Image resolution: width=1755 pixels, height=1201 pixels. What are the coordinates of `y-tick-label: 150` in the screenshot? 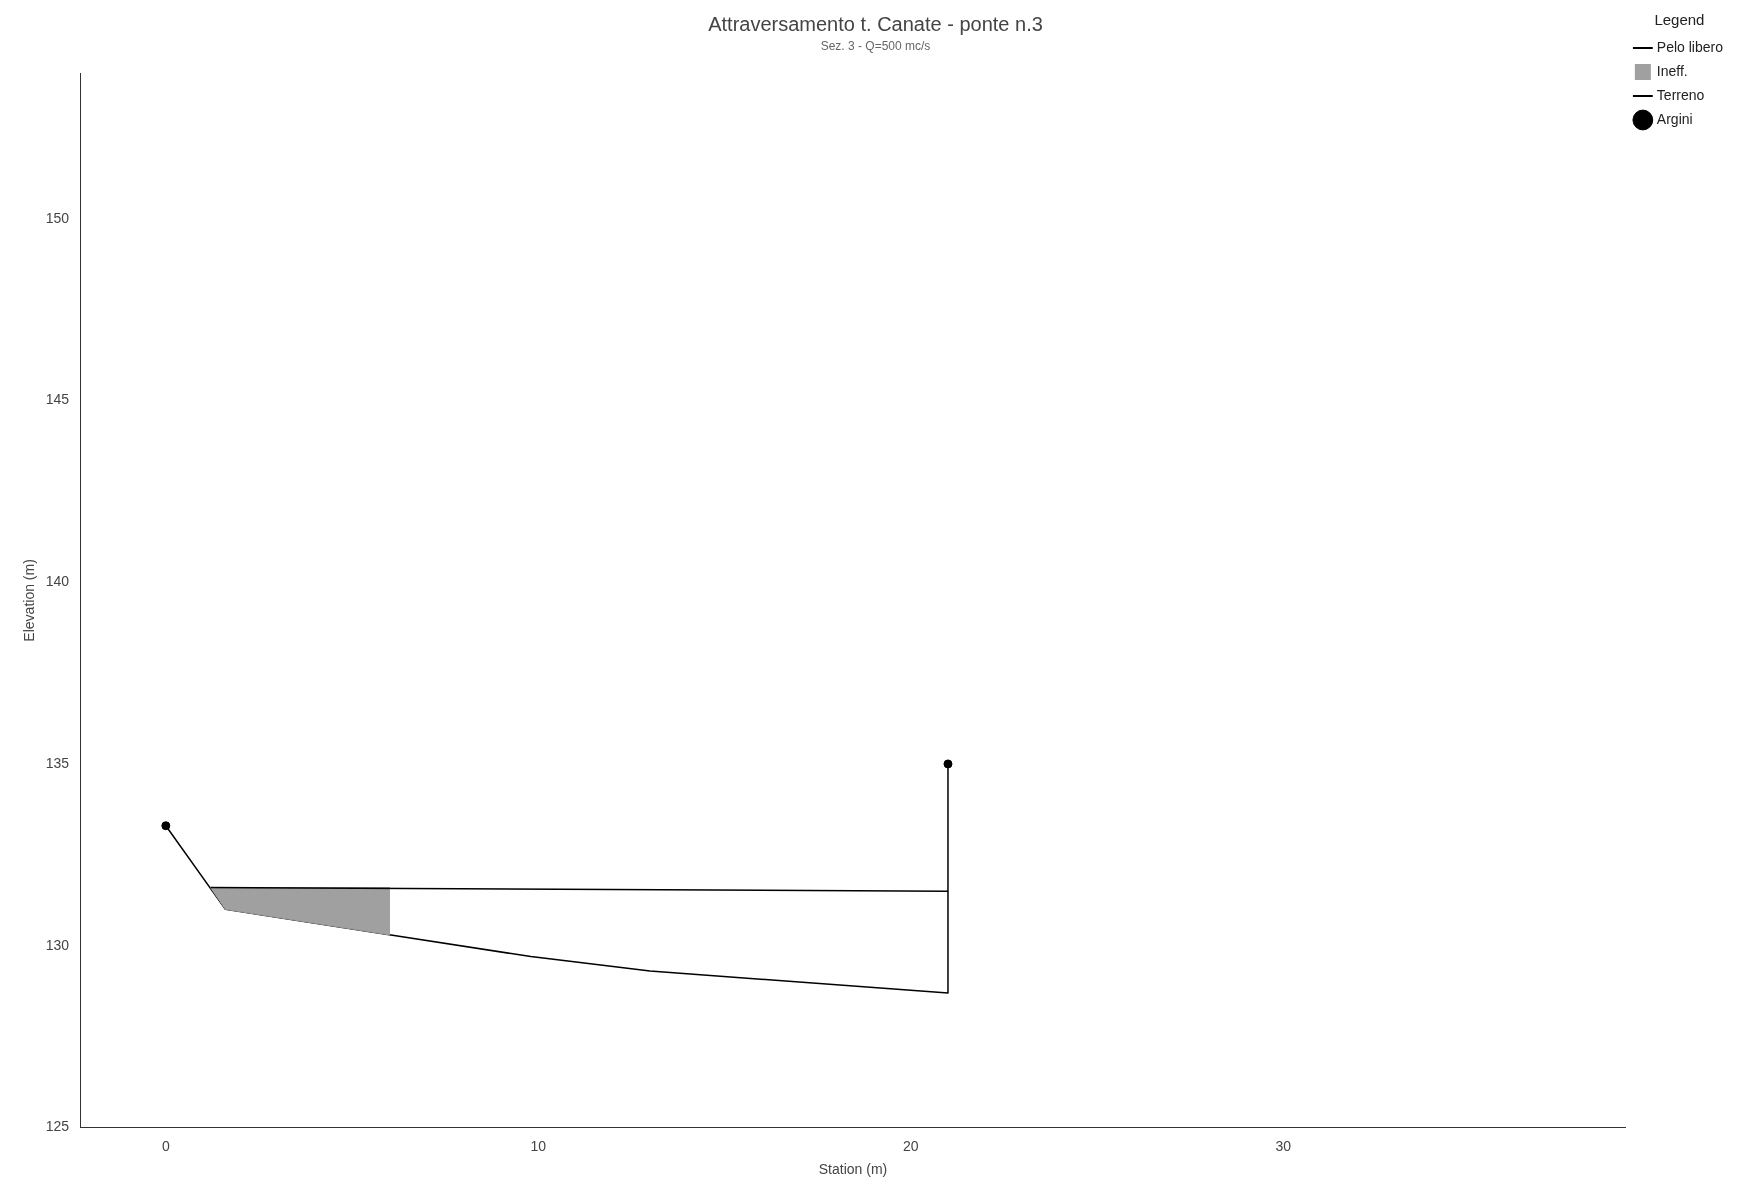 It's located at (57, 217).